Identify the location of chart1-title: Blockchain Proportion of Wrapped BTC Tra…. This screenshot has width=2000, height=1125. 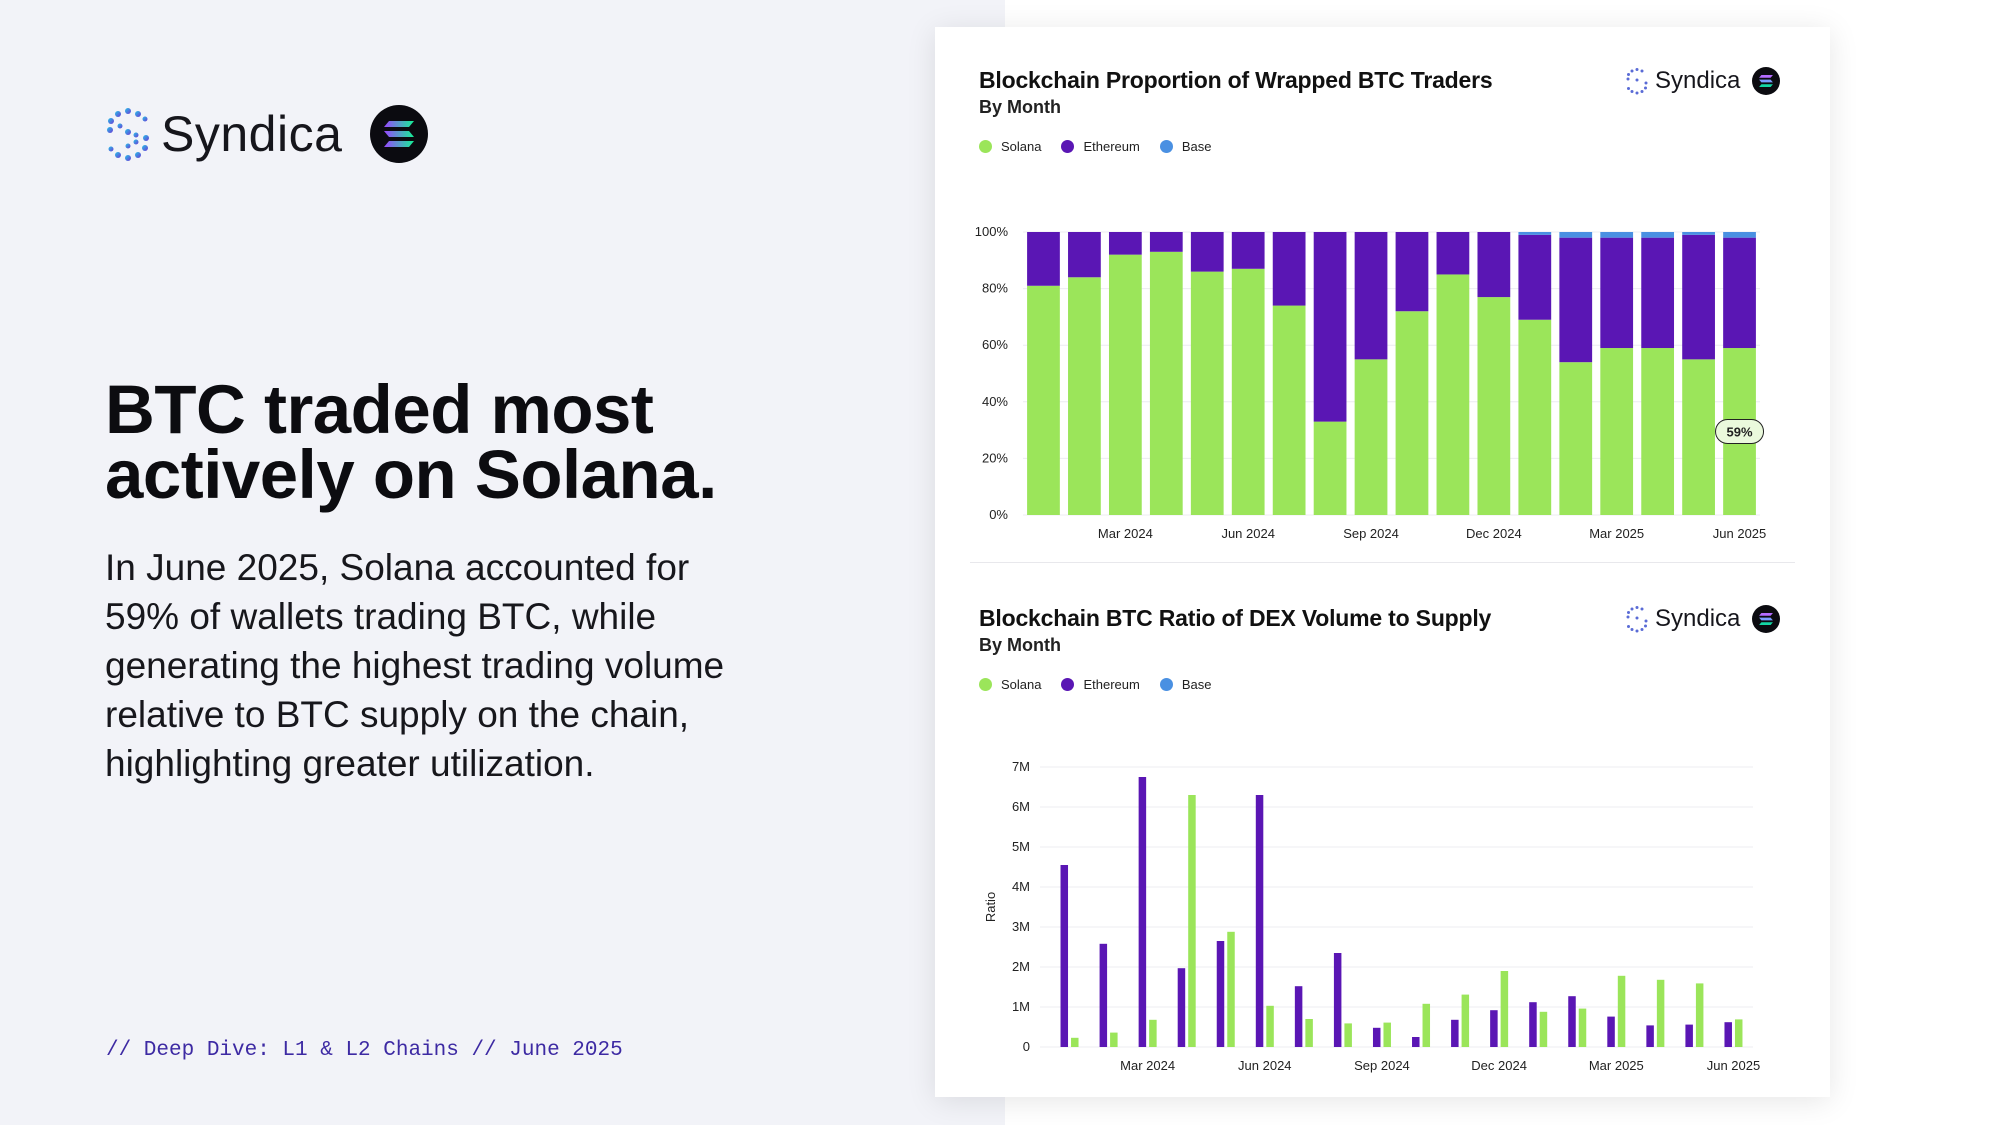
(1236, 80).